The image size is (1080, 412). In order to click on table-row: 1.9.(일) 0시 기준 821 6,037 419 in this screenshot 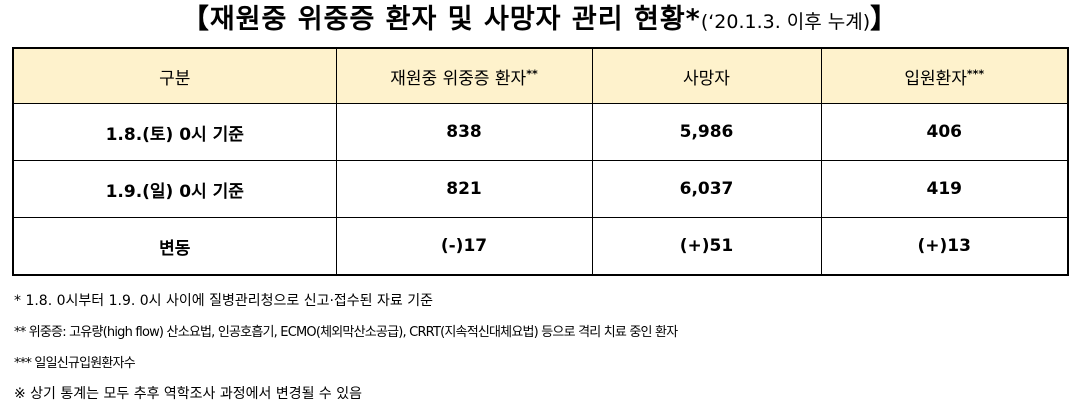, I will do `click(540, 189)`.